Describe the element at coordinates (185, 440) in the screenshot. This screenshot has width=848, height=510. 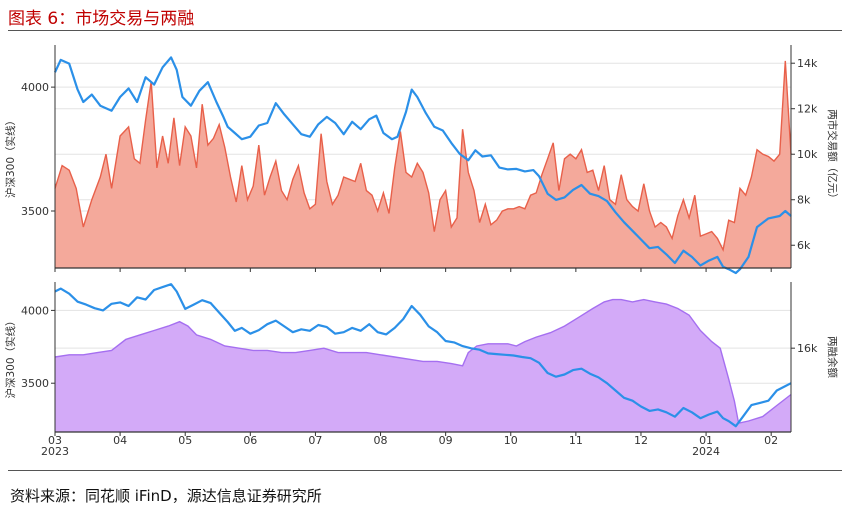
I see `x-tick-label: 05` at that location.